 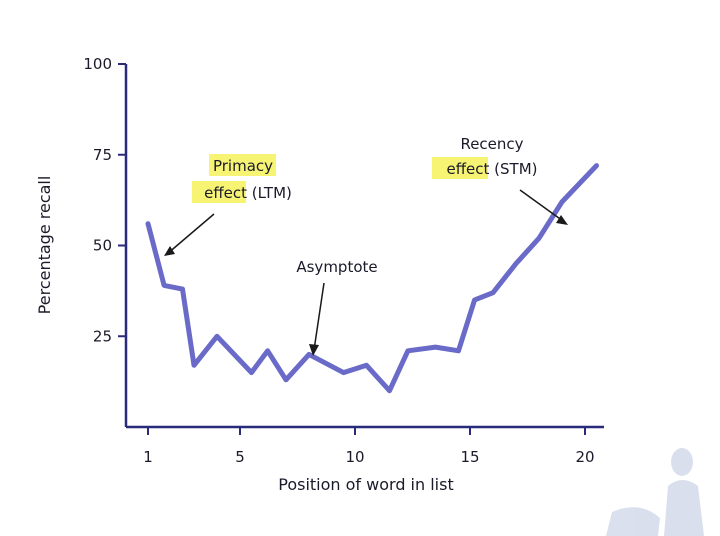 I want to click on annotation-primacy-line2: effect (LTM), so click(x=248, y=193).